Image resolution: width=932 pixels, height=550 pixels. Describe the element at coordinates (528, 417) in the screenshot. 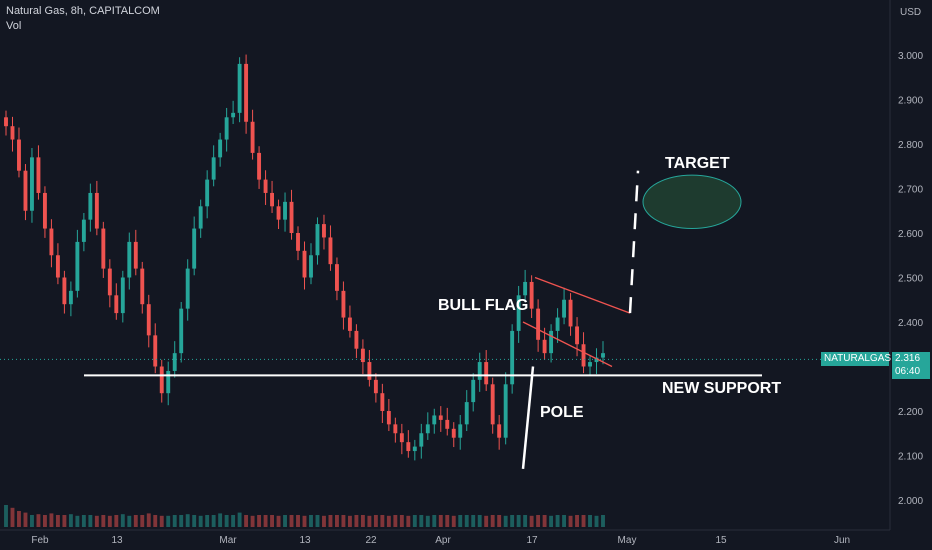

I see `pole-line` at that location.